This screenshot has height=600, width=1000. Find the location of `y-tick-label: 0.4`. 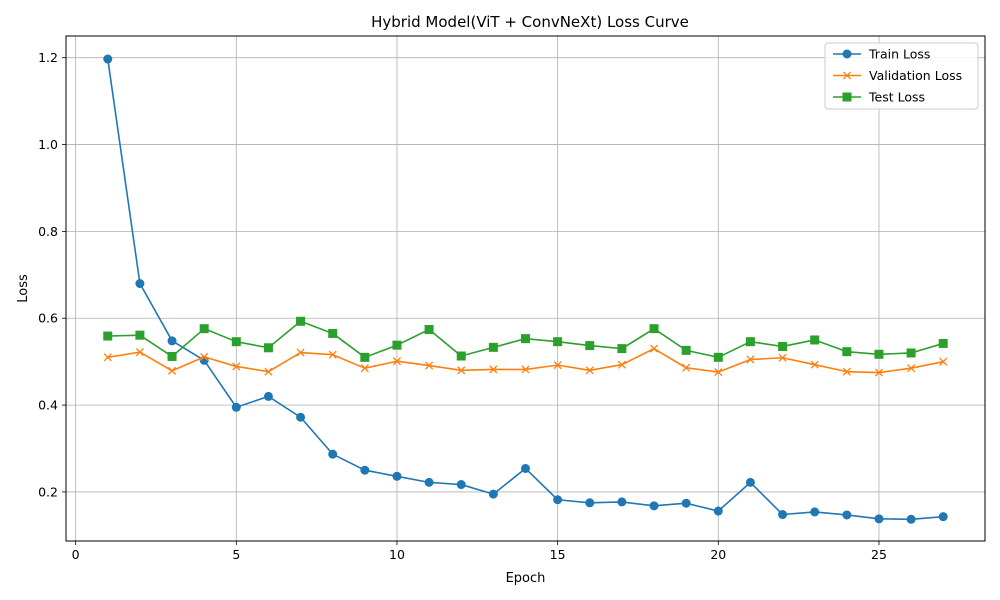

y-tick-label: 0.4 is located at coordinates (48, 405).